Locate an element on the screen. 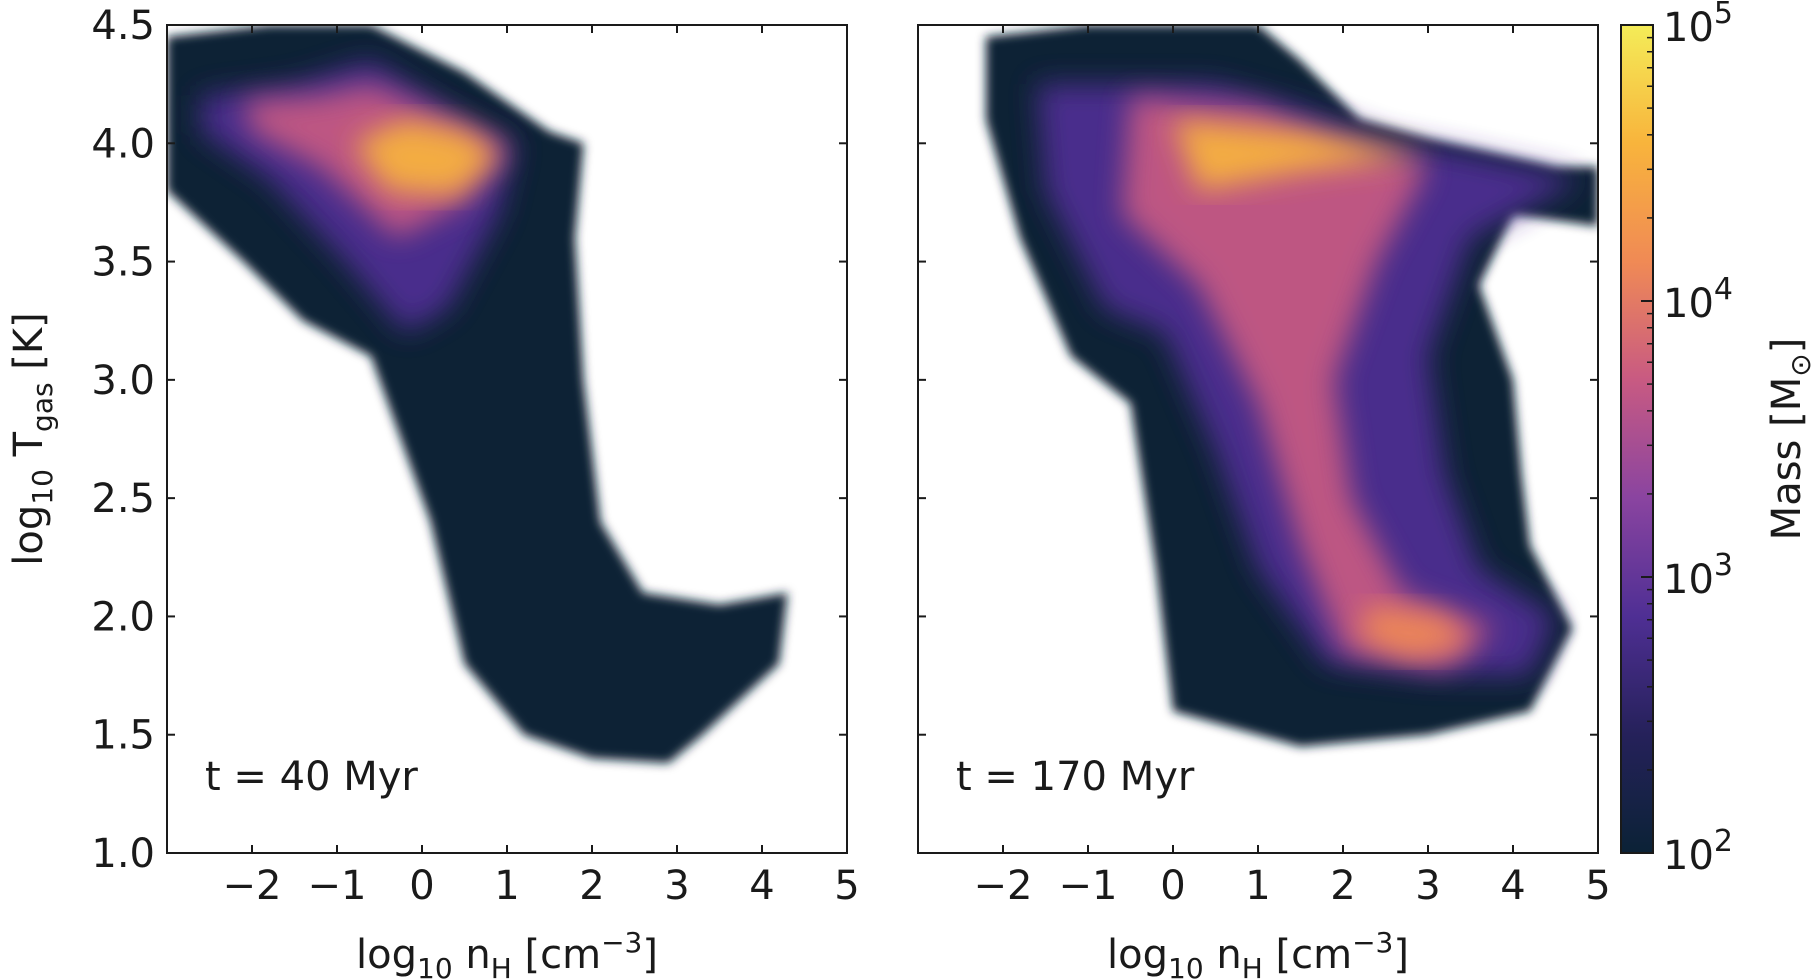  y-axis-label-base: log is located at coordinates (29, 535).